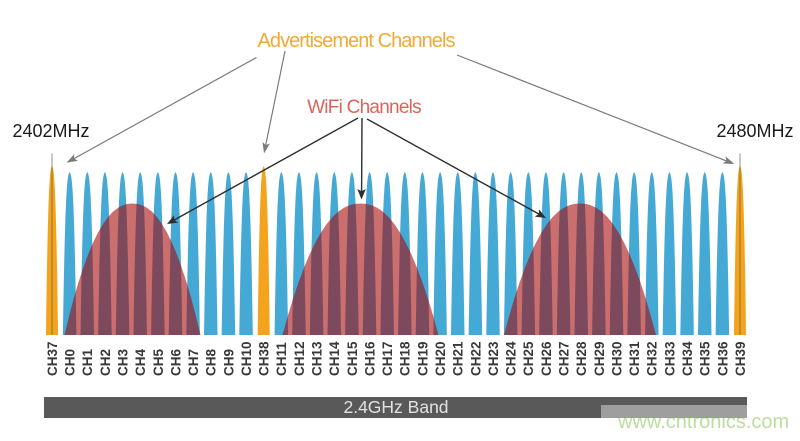 Image resolution: width=800 pixels, height=441 pixels. What do you see at coordinates (422, 358) in the screenshot?
I see `svg-text: CH19` at bounding box center [422, 358].